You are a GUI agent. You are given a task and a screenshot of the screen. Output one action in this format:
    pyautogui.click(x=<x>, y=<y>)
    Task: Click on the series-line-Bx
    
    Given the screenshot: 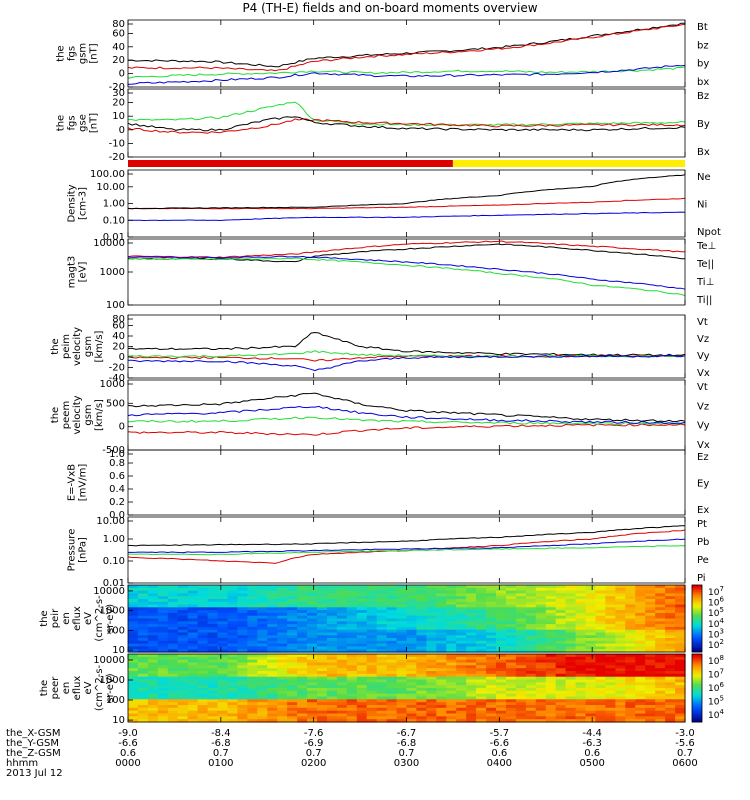 What is the action you would take?
    pyautogui.click(x=406, y=124)
    